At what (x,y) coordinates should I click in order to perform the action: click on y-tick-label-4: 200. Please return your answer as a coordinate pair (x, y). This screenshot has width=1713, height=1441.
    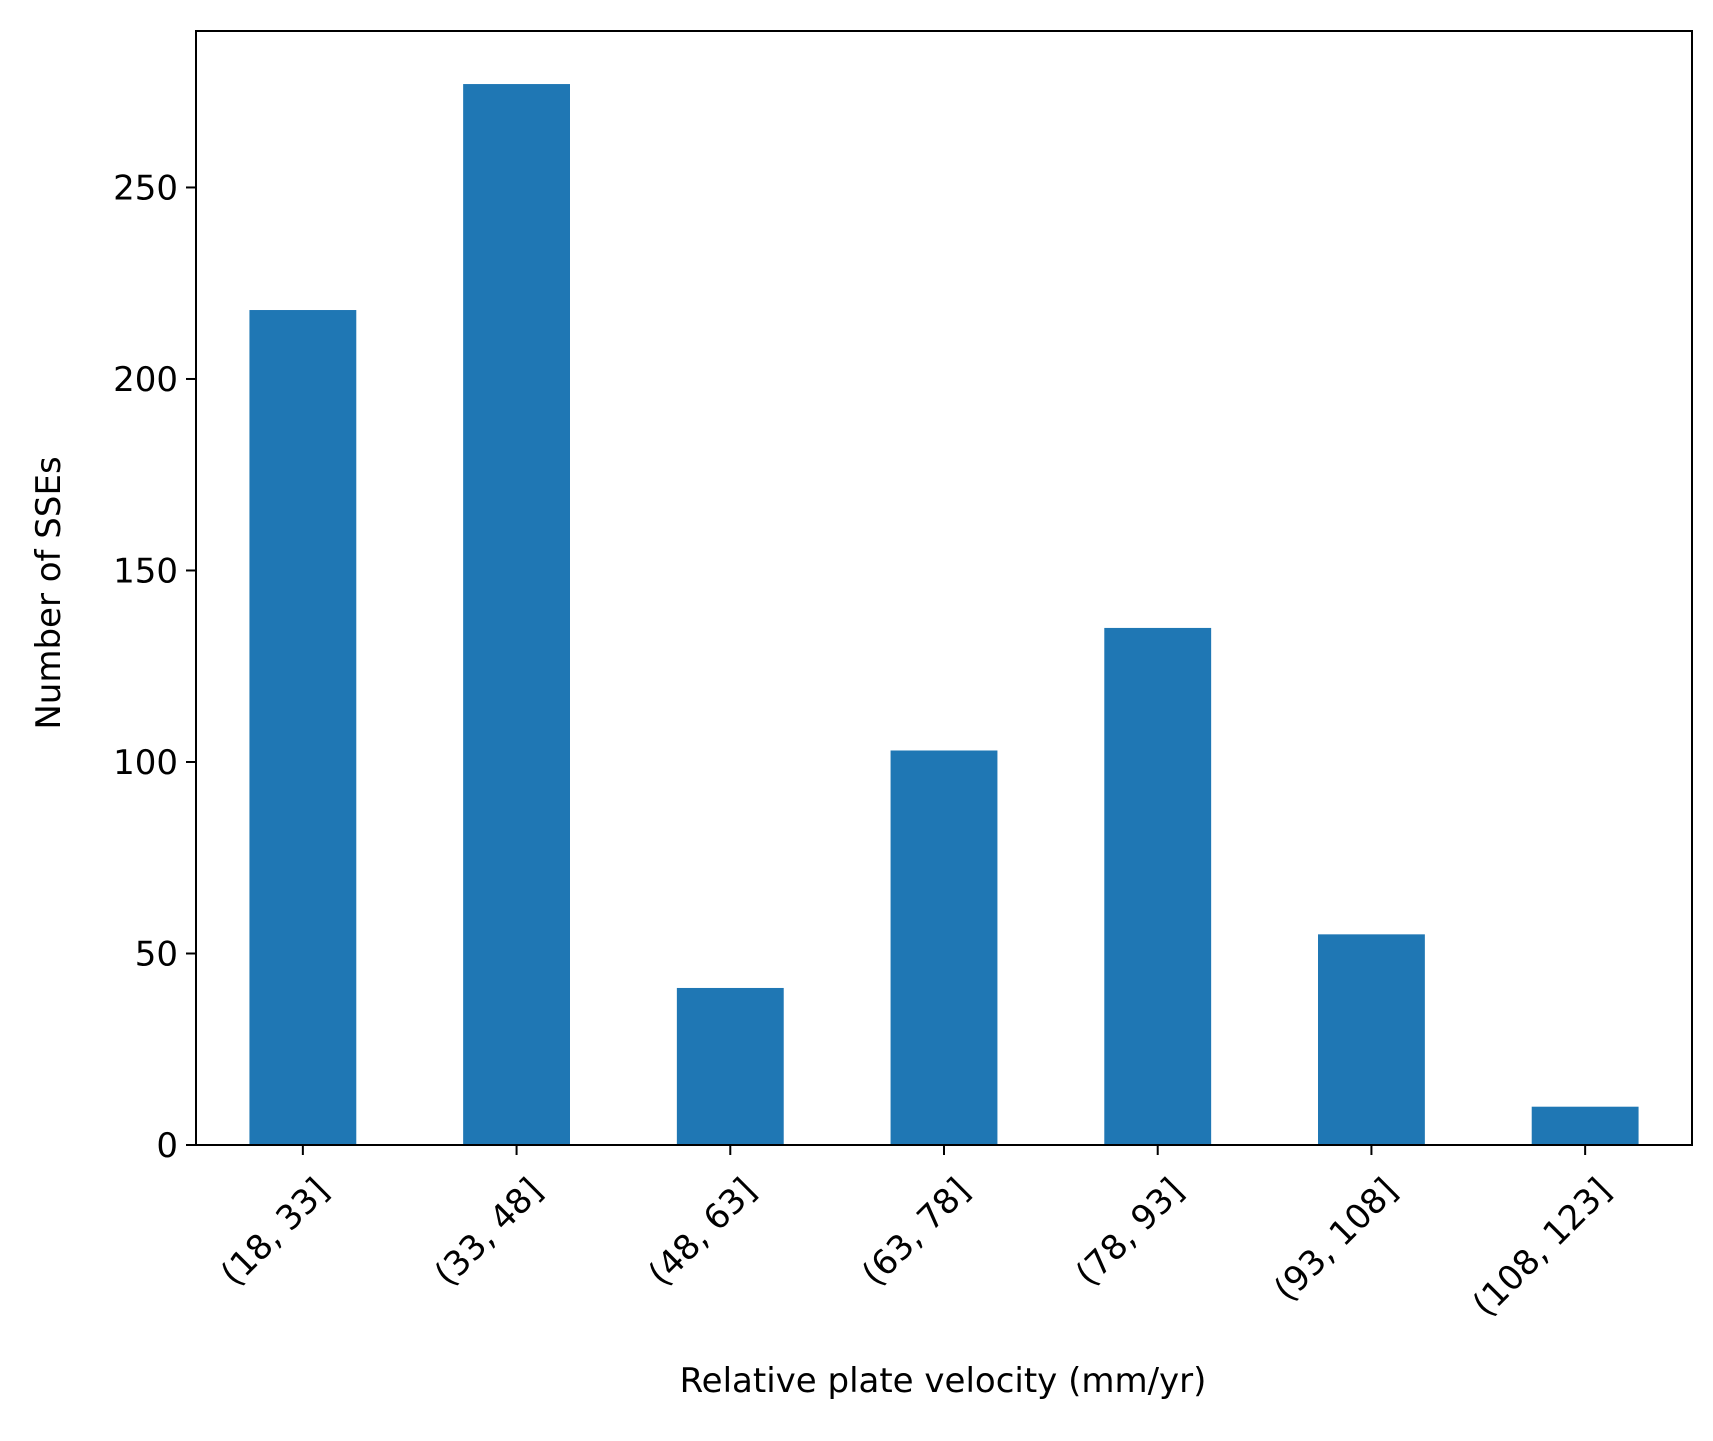
    Looking at the image, I should click on (145, 380).